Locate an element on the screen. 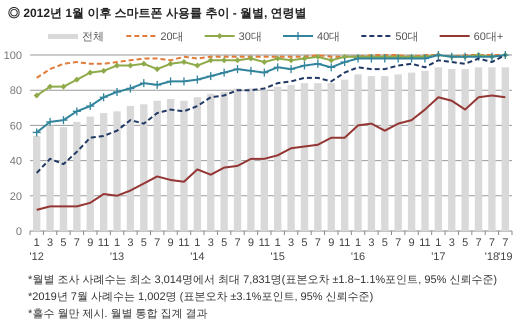 The height and width of the screenshot is (331, 518). x-tick-label: 1 '14 is located at coordinates (197, 250).